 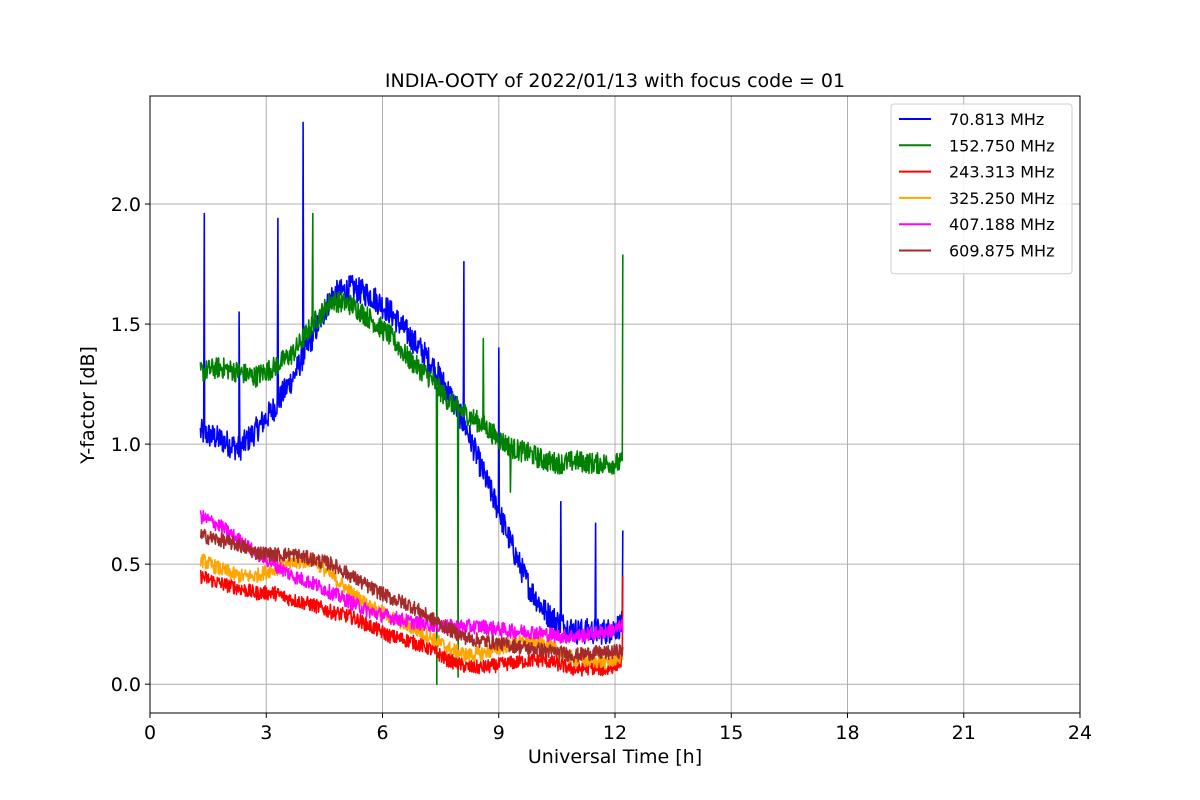 I want to click on x-tick-label: 9, so click(x=499, y=733).